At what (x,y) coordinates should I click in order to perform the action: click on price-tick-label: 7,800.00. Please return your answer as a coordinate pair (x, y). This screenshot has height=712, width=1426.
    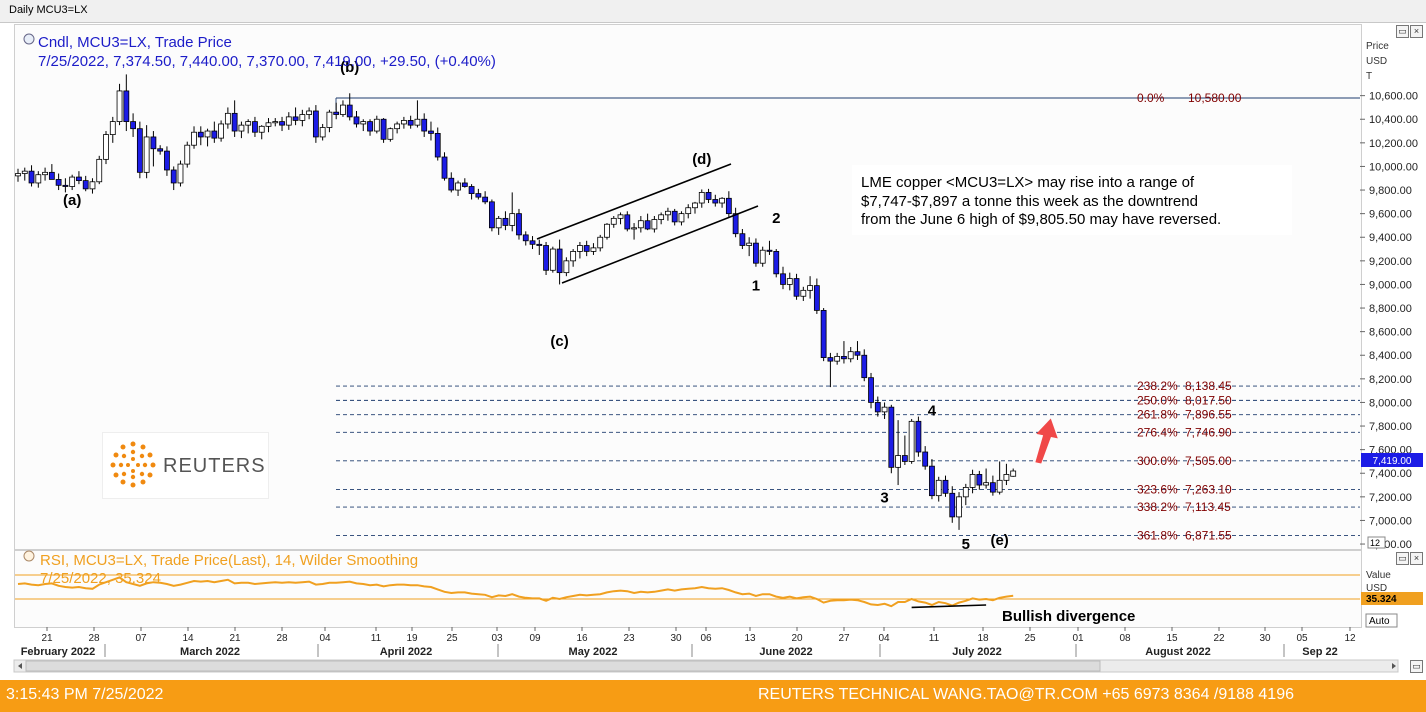
    Looking at the image, I should click on (1390, 427).